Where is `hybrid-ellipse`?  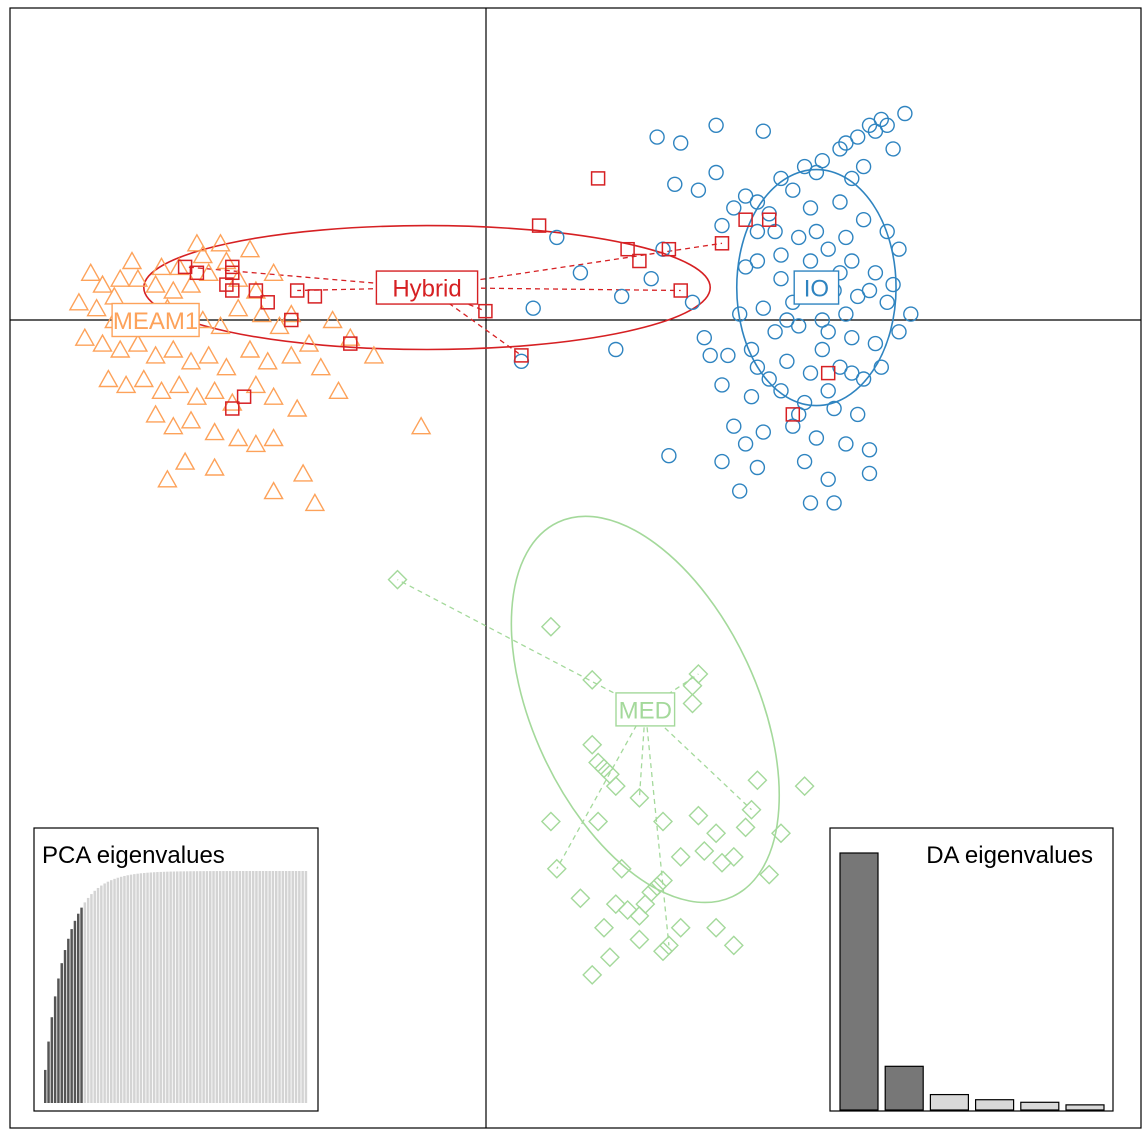 hybrid-ellipse is located at coordinates (427, 287).